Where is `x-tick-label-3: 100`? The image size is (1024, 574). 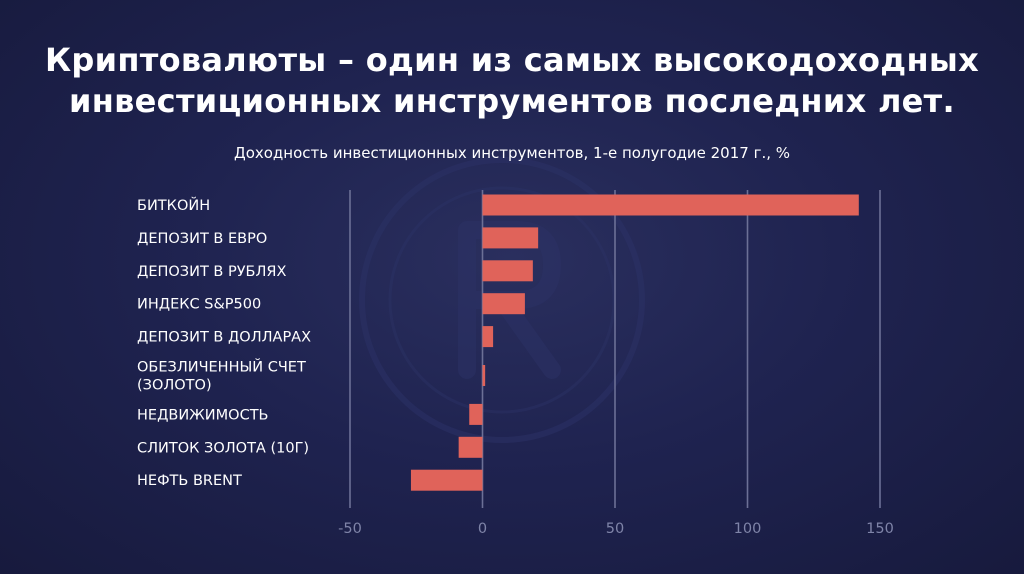
x-tick-label-3: 100 is located at coordinates (748, 529).